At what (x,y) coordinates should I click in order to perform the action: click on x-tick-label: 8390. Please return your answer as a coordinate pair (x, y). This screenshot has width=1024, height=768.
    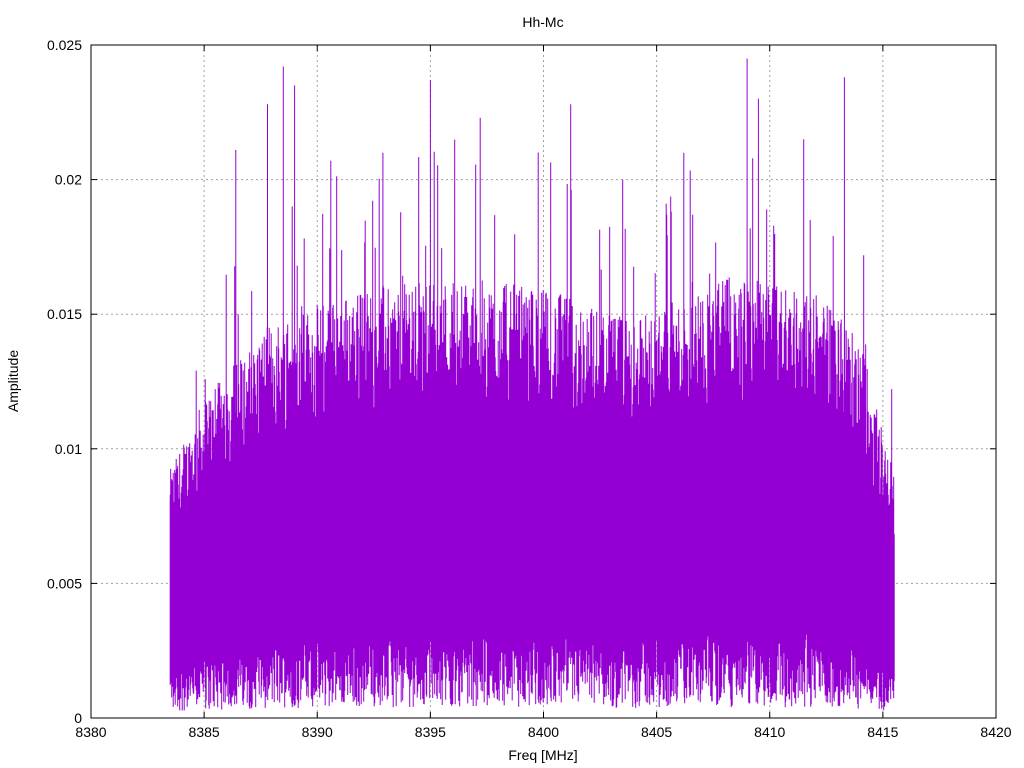
    Looking at the image, I should click on (317, 732).